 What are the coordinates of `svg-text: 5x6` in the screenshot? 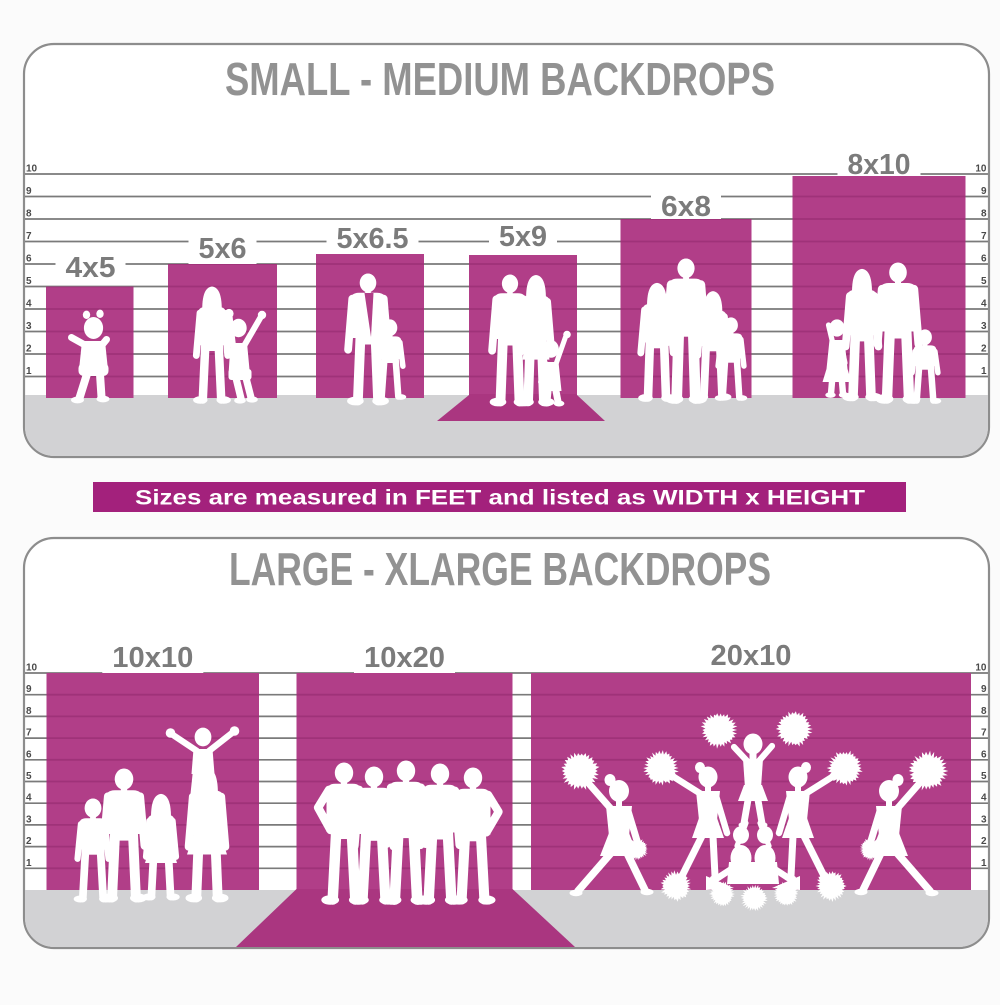 It's located at (223, 249).